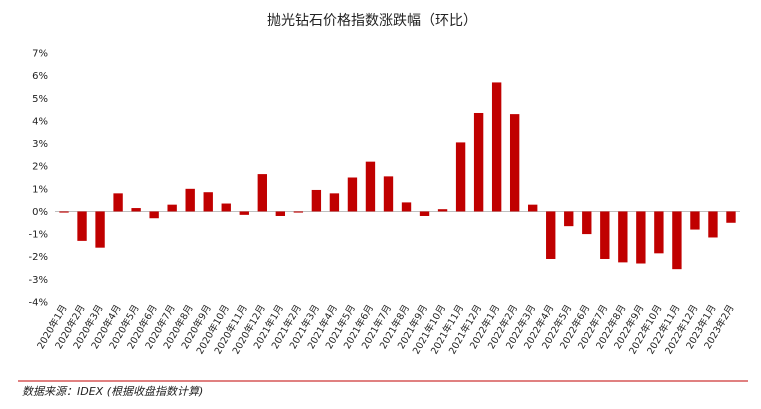 The image size is (761, 409). Describe the element at coordinates (40, 121) in the screenshot. I see `y-tick-label: 4%` at that location.